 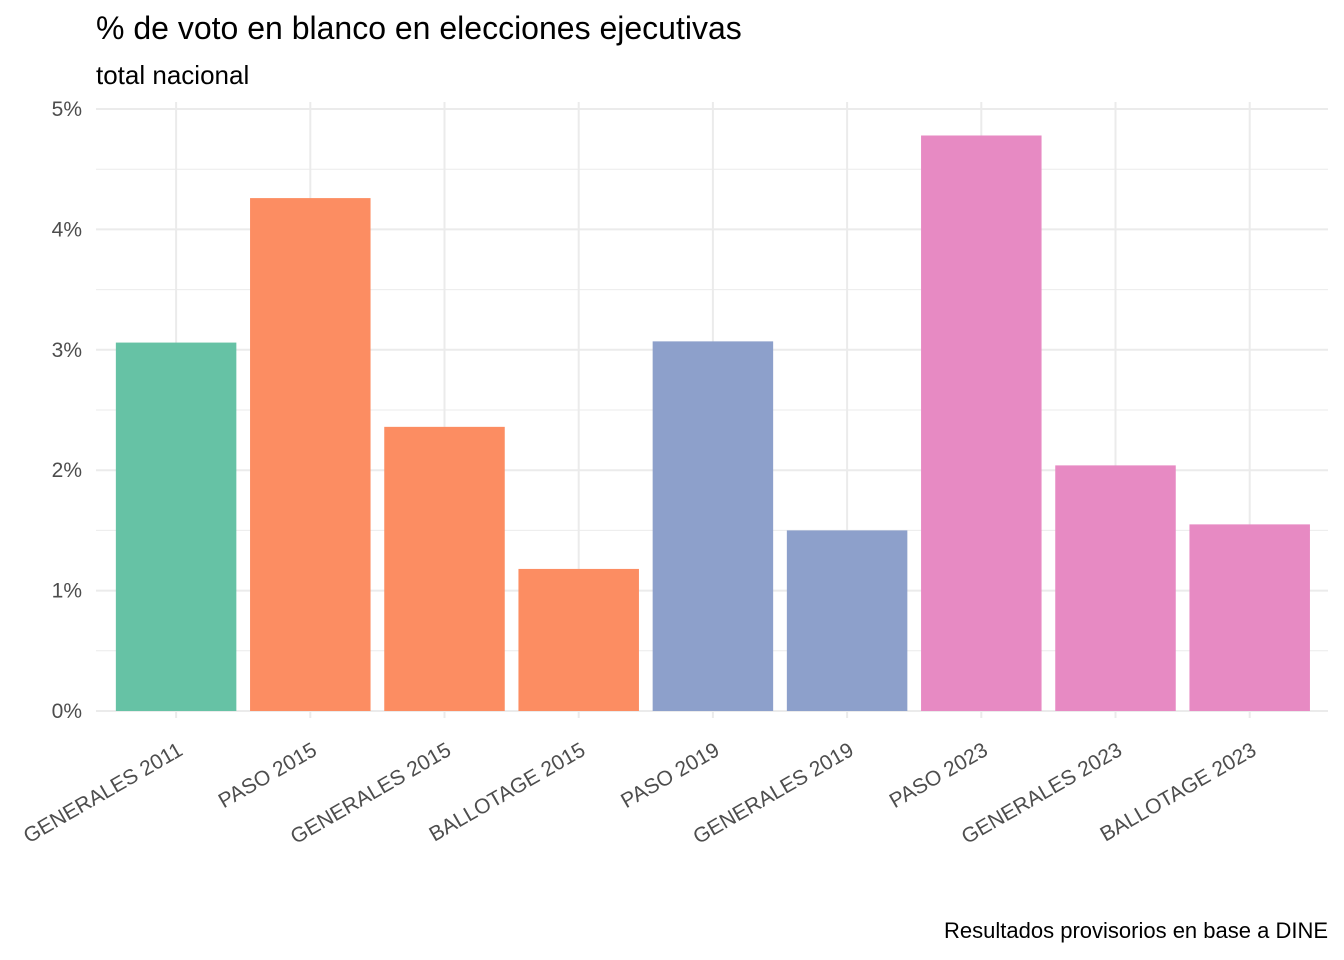 What do you see at coordinates (67, 591) in the screenshot?
I see `y-tick-label: 1%` at bounding box center [67, 591].